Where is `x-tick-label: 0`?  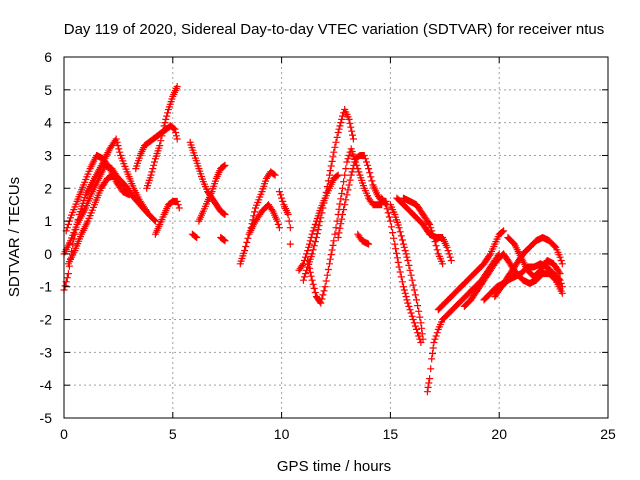
x-tick-label: 0 is located at coordinates (64, 434).